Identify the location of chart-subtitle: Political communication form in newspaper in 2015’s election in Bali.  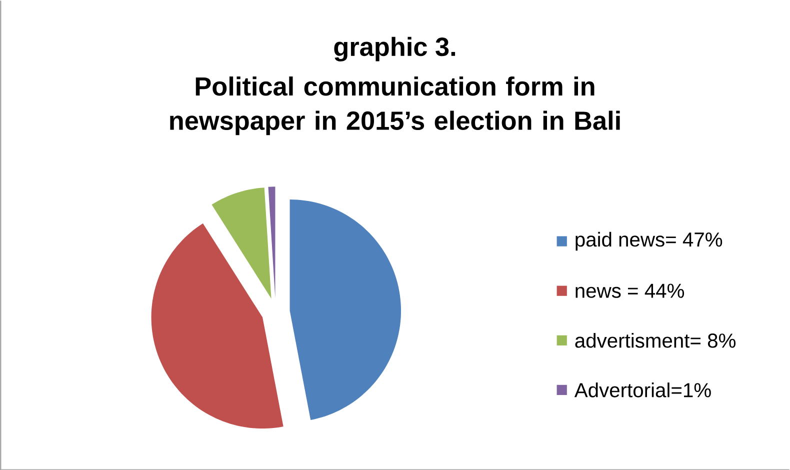
(395, 105).